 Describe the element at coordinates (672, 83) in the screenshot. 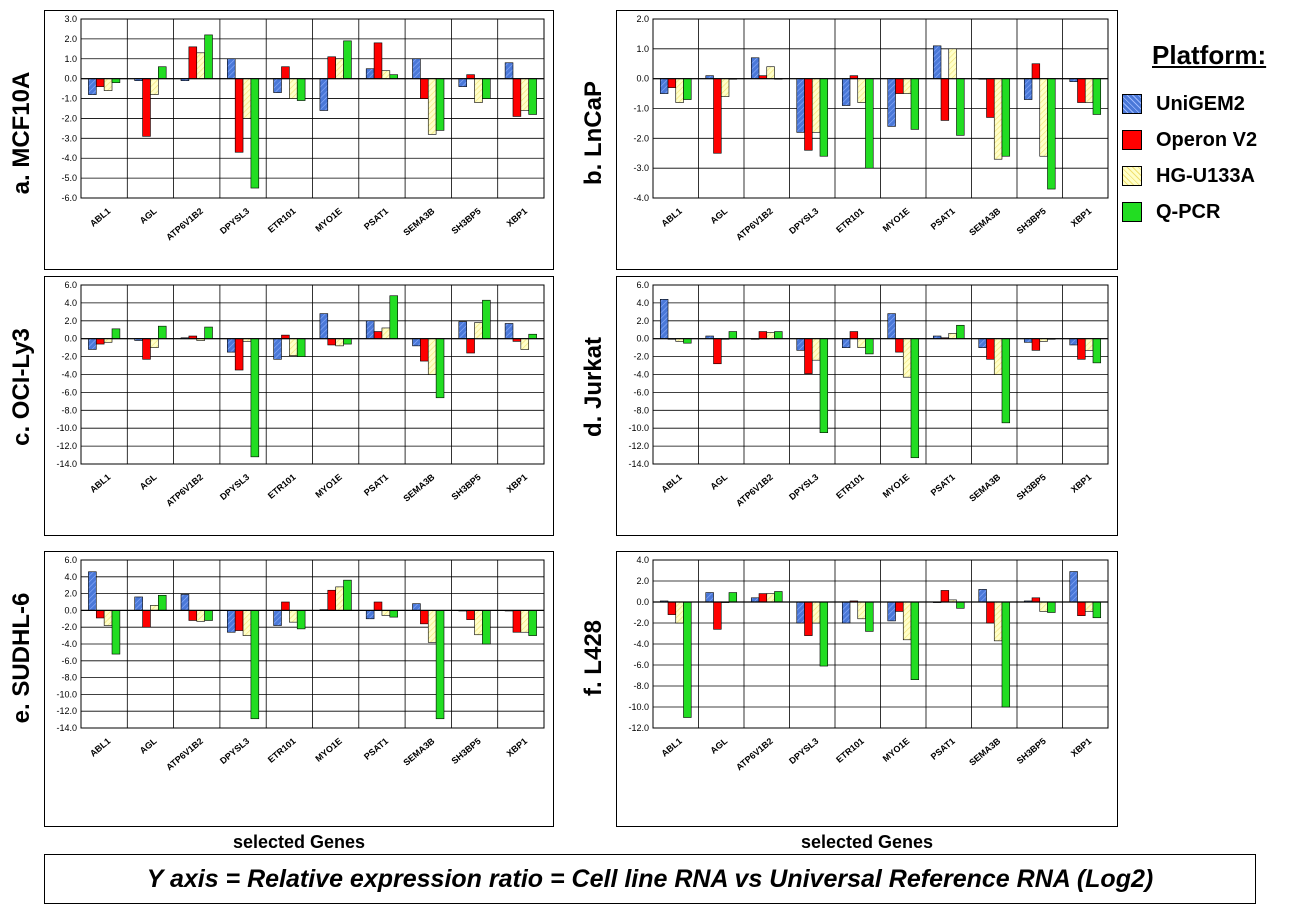

I see `bar-operon-v2-abl1` at that location.